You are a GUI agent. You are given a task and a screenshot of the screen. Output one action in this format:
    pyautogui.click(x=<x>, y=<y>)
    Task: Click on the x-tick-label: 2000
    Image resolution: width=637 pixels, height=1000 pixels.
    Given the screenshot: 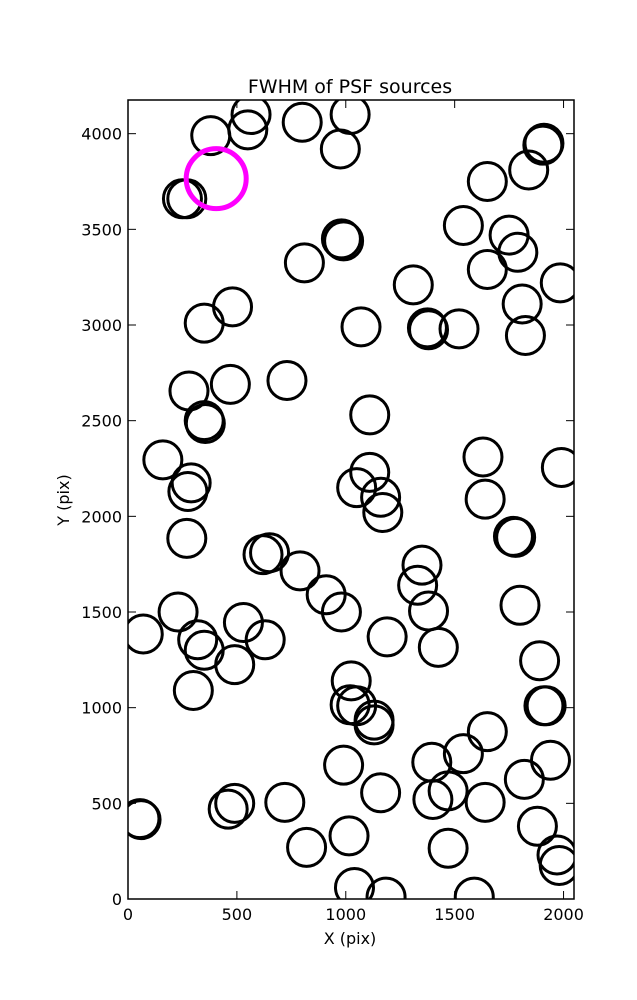 What is the action you would take?
    pyautogui.click(x=563, y=914)
    